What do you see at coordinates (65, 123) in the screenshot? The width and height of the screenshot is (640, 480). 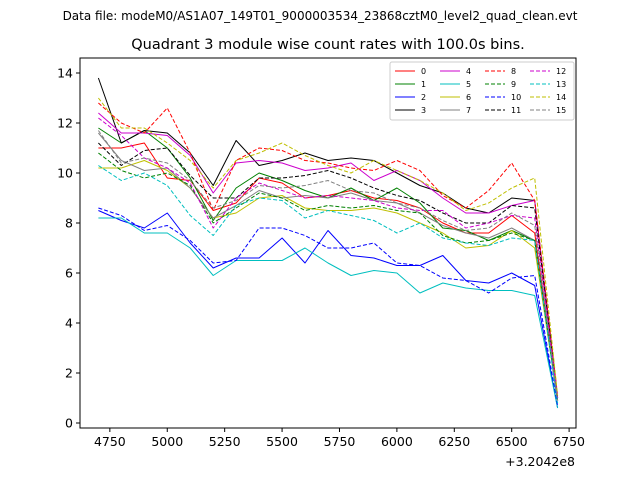 I see `y-tick-label: 12` at bounding box center [65, 123].